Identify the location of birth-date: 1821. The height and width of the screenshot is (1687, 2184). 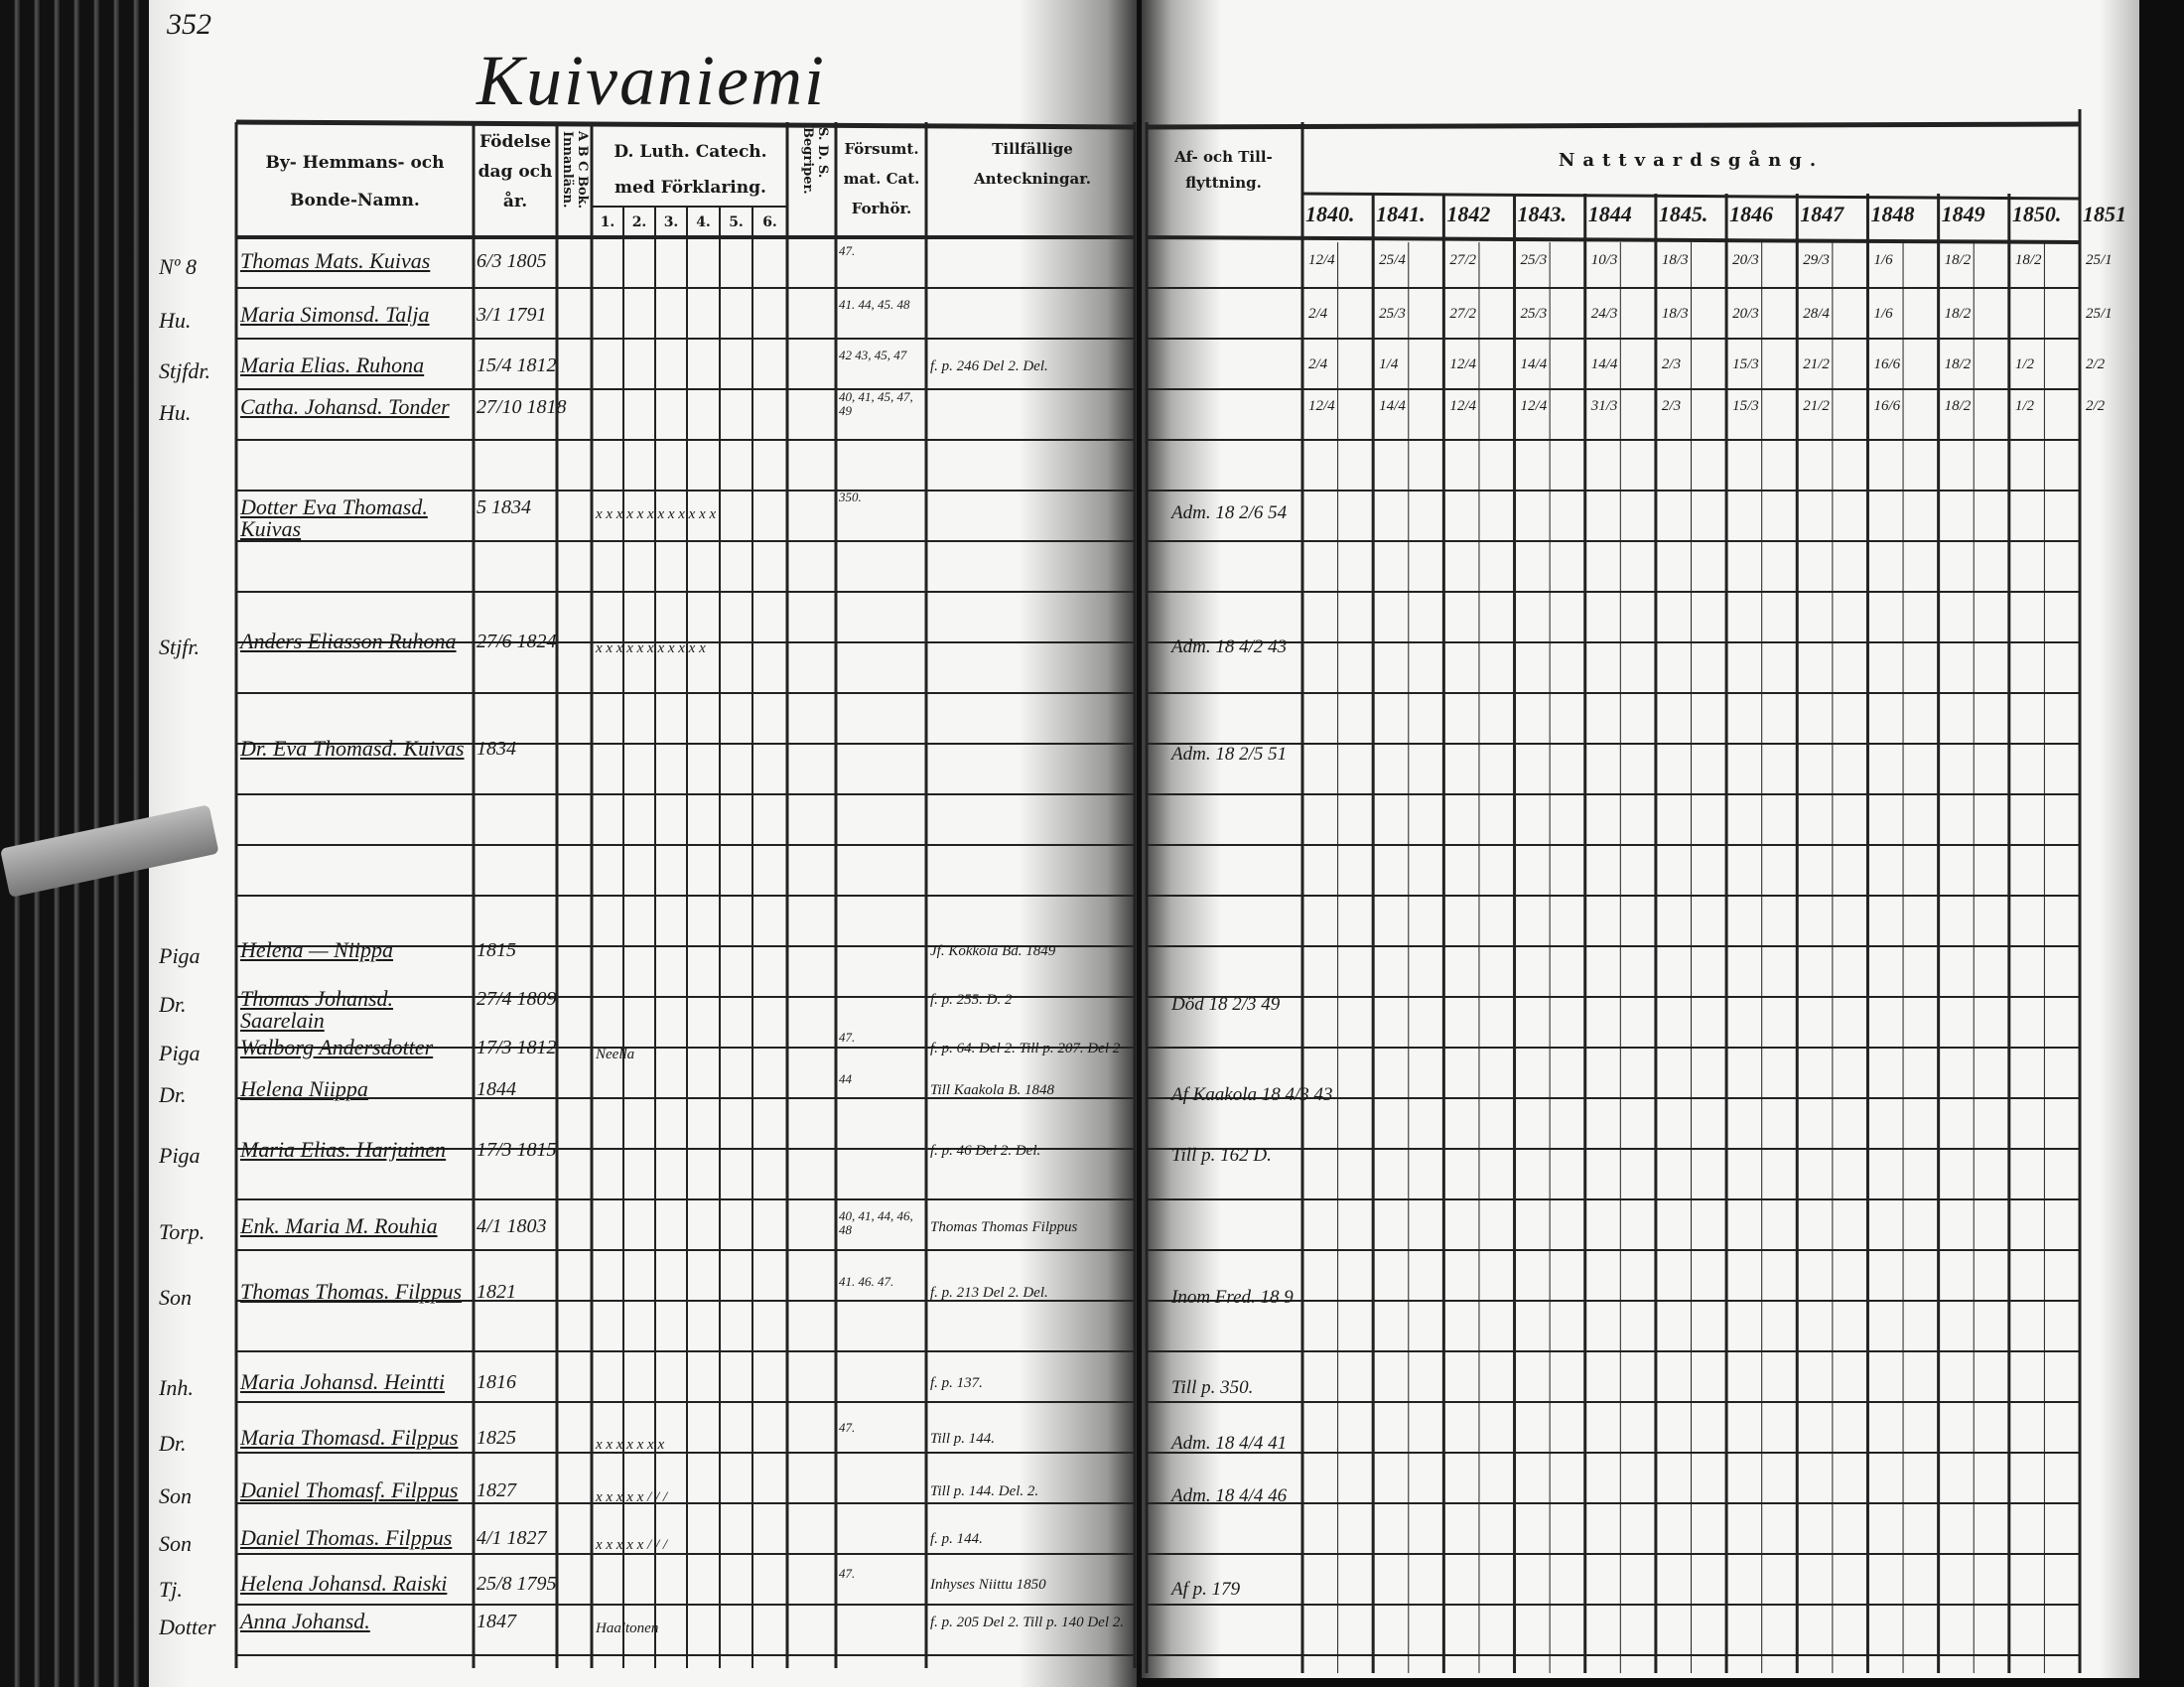
(496, 1292).